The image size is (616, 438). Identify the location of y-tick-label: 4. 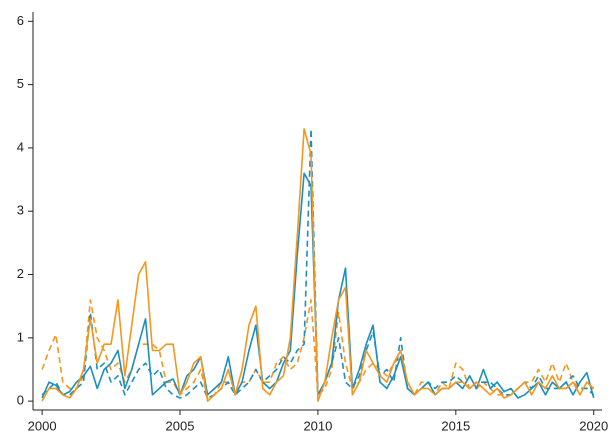
(20, 146).